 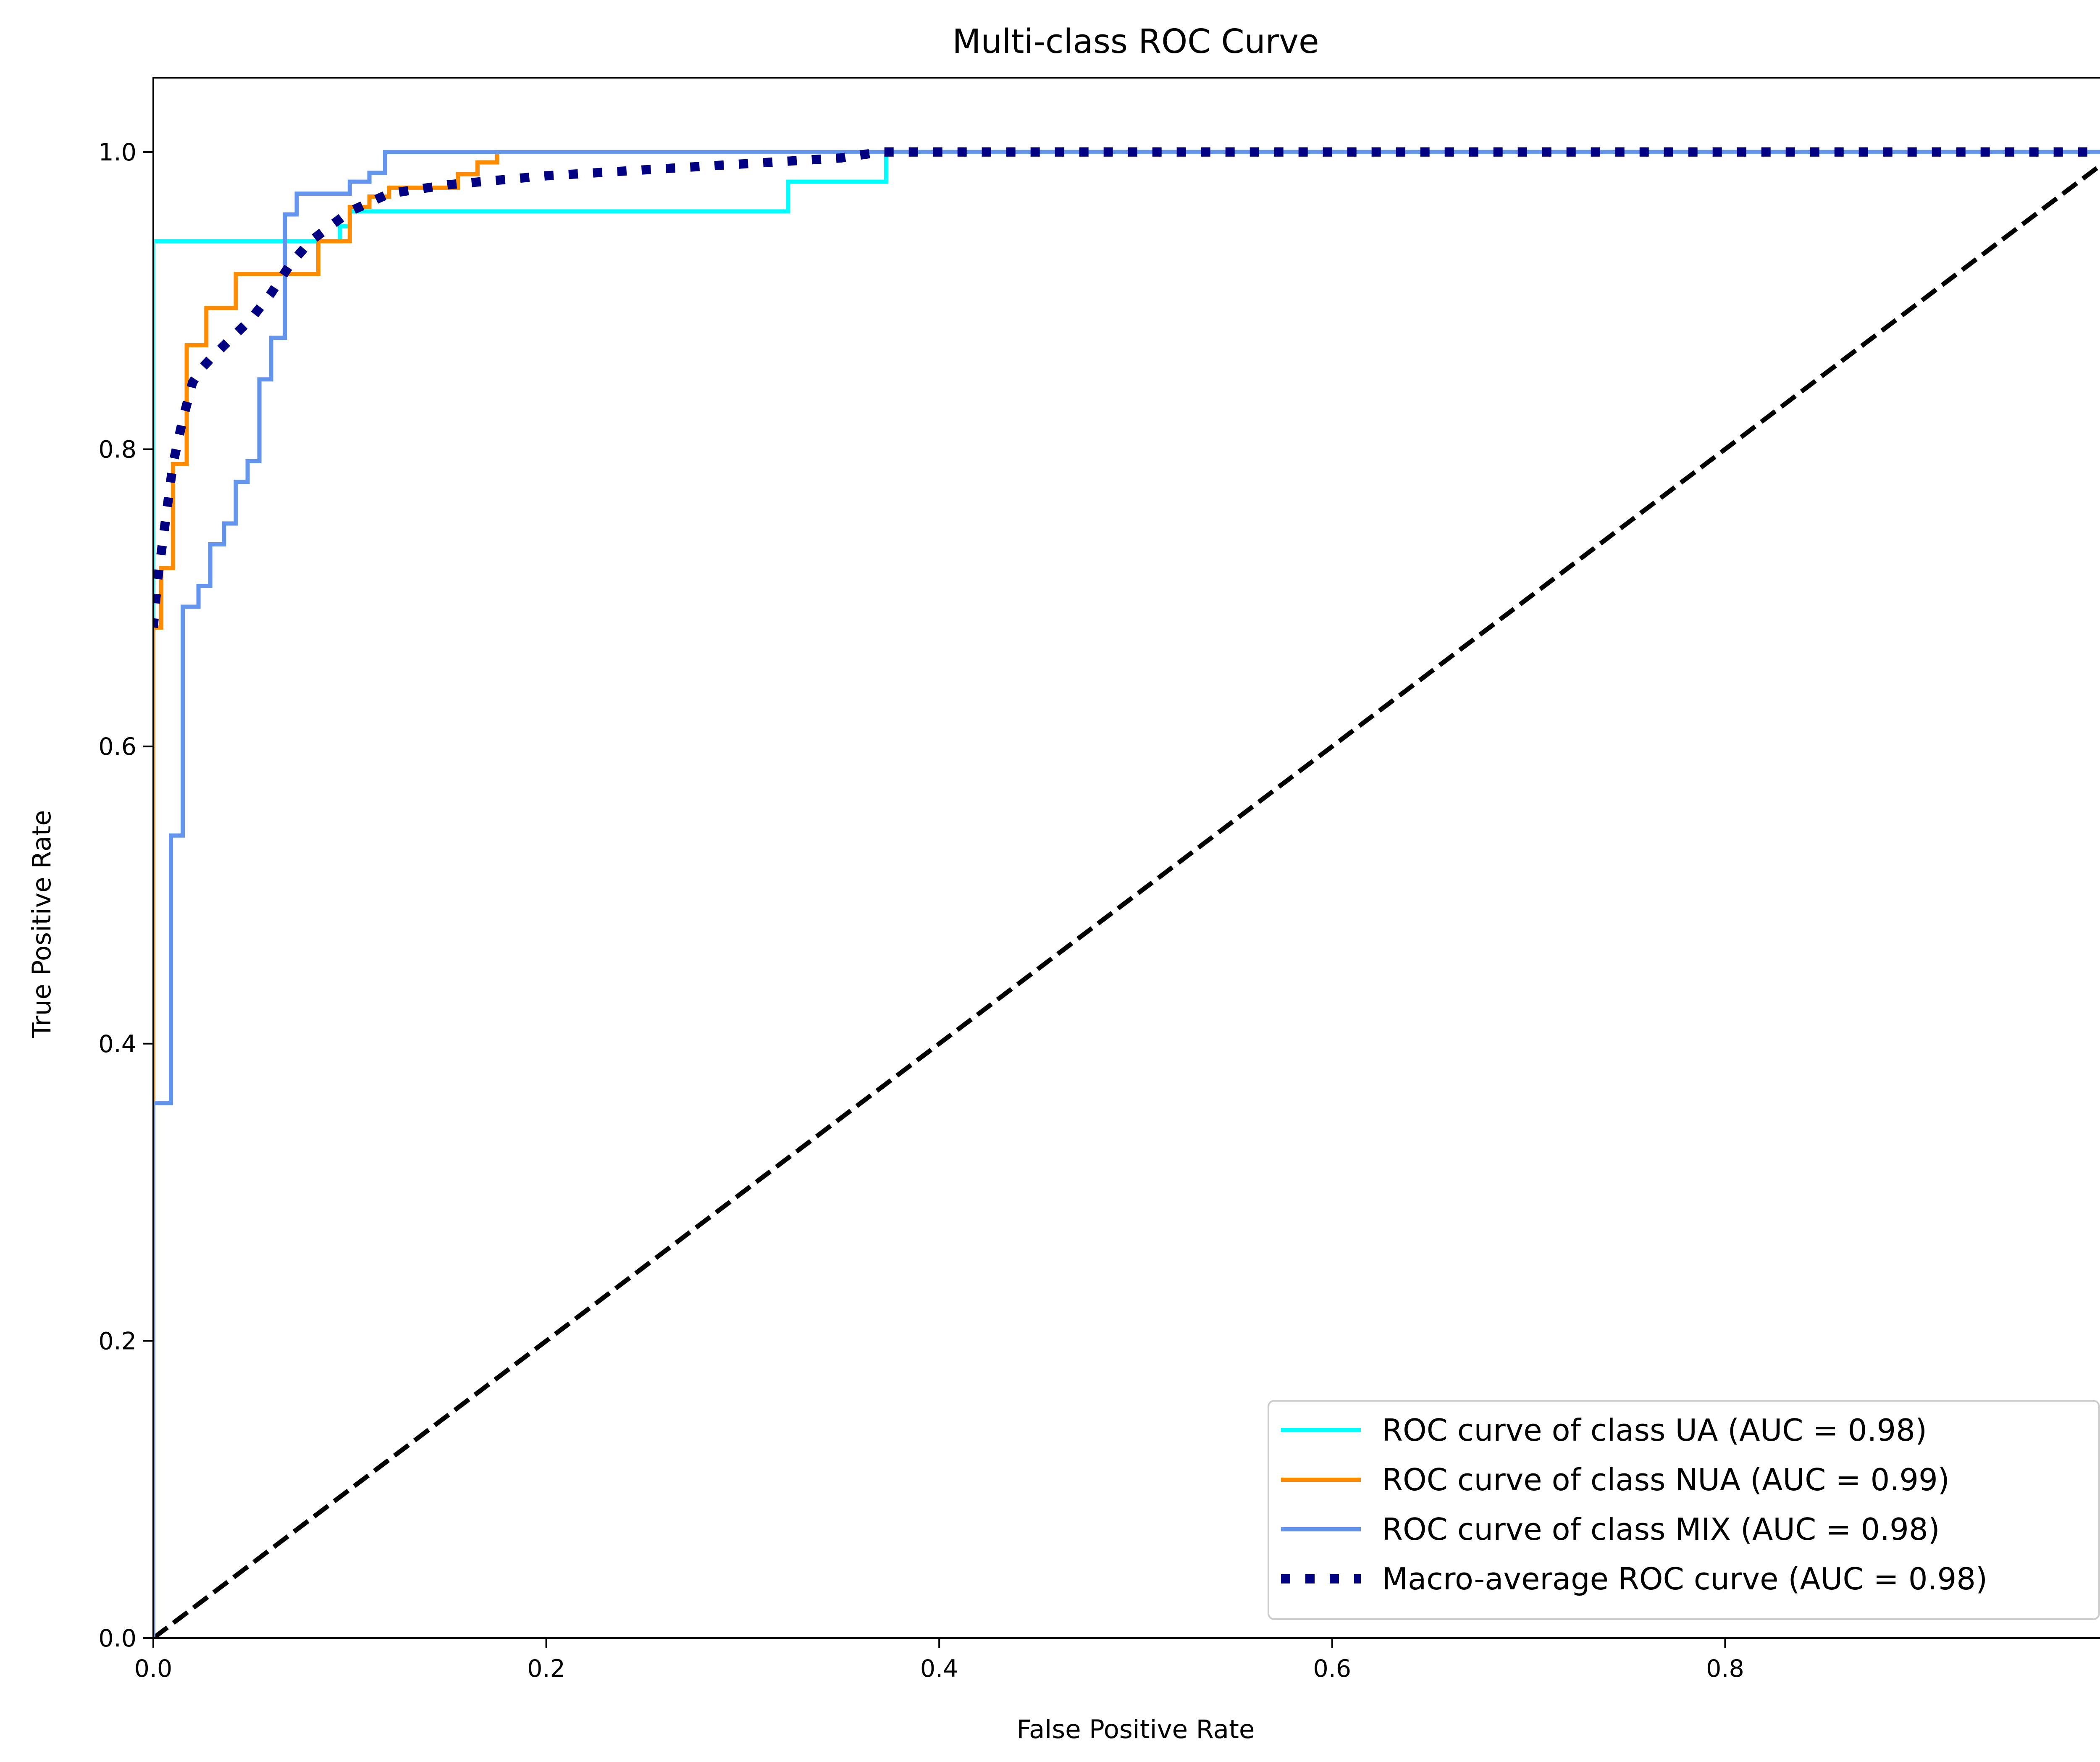 What do you see at coordinates (1332, 1669) in the screenshot?
I see `x-tick-label: 0.6` at bounding box center [1332, 1669].